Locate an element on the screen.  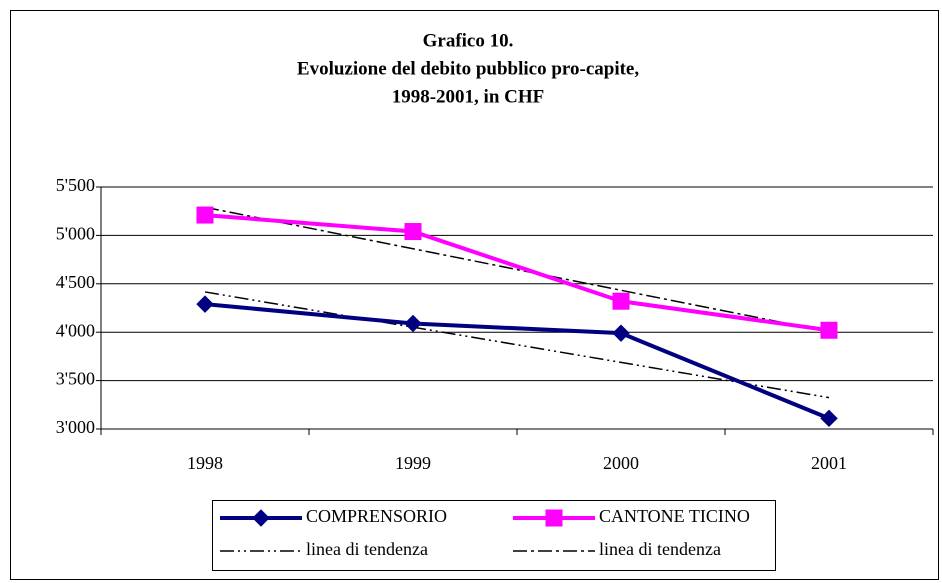
trend-line is located at coordinates (517, 269).